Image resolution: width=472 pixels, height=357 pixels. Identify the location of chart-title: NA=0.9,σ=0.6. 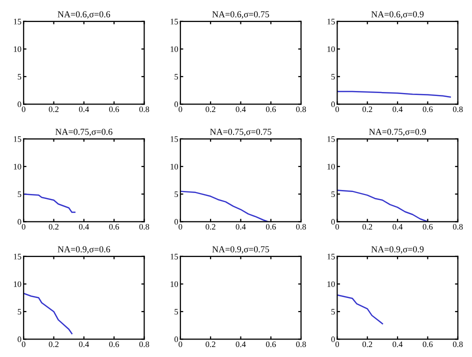
(84, 250).